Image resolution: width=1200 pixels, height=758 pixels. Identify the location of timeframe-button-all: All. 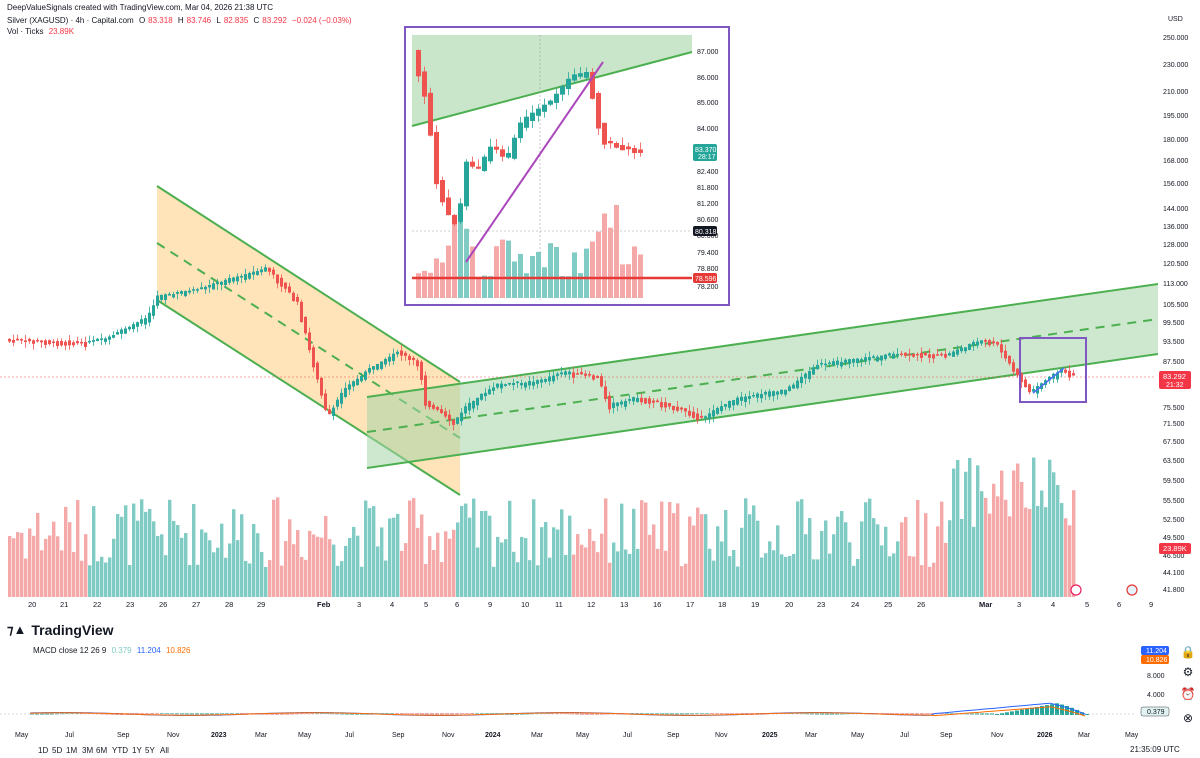
(164, 750).